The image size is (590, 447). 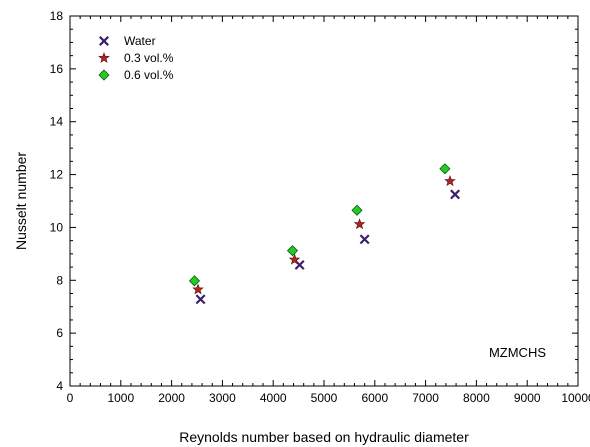 I want to click on y-tick-label: 14, so click(x=57, y=122).